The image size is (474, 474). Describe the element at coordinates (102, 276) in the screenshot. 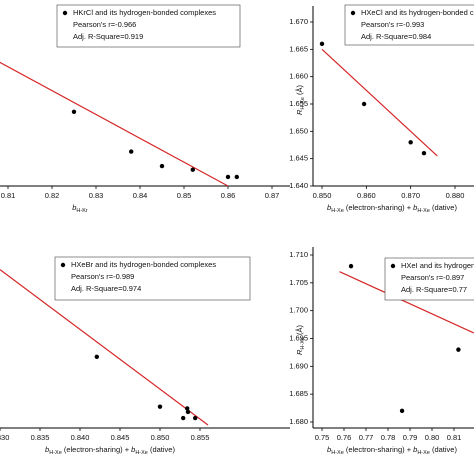

I see `legend-text: Pearson's r=-0.989` at that location.